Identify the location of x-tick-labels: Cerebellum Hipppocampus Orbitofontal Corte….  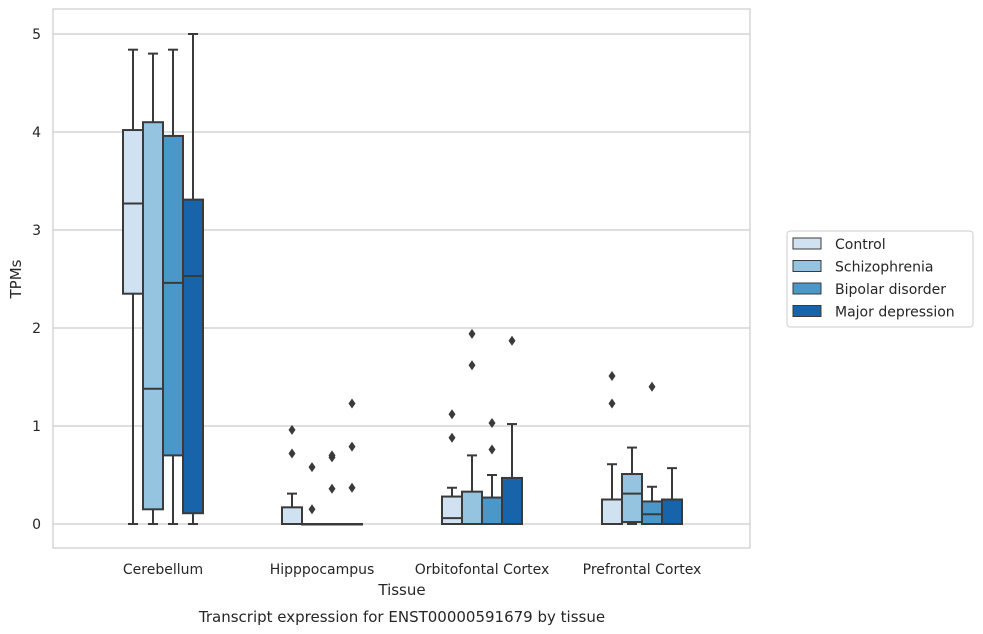
(412, 570).